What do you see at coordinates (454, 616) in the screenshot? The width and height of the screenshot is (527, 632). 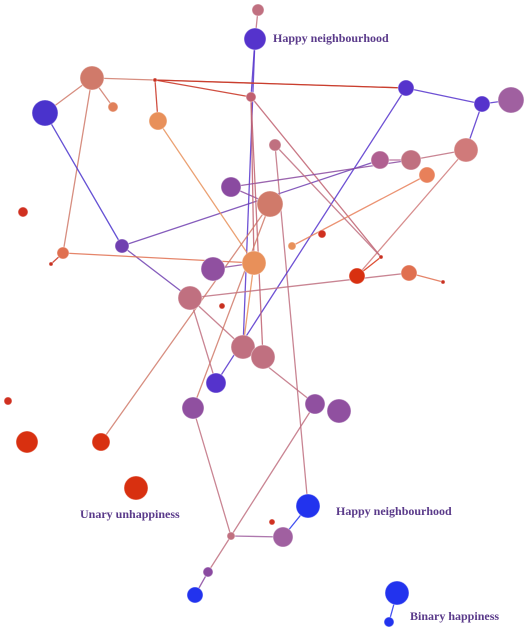 I see `node-label: Binary happiness` at bounding box center [454, 616].